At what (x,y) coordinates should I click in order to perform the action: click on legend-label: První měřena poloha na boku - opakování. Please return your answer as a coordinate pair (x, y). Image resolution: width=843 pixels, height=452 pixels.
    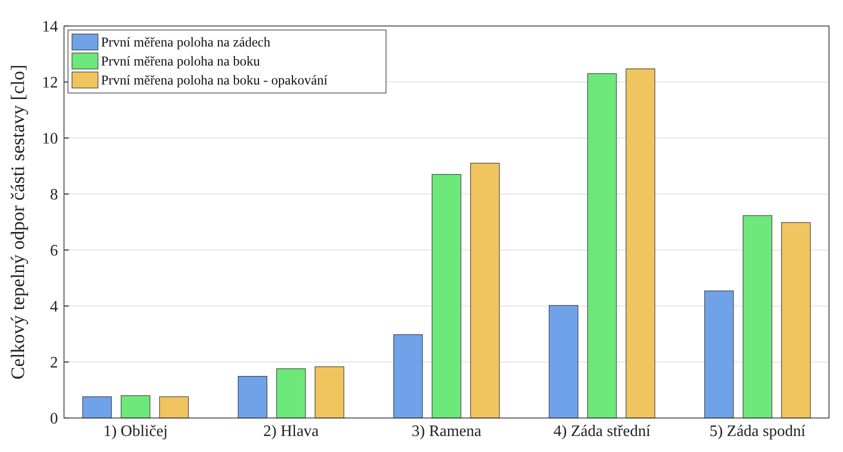
    Looking at the image, I should click on (214, 80).